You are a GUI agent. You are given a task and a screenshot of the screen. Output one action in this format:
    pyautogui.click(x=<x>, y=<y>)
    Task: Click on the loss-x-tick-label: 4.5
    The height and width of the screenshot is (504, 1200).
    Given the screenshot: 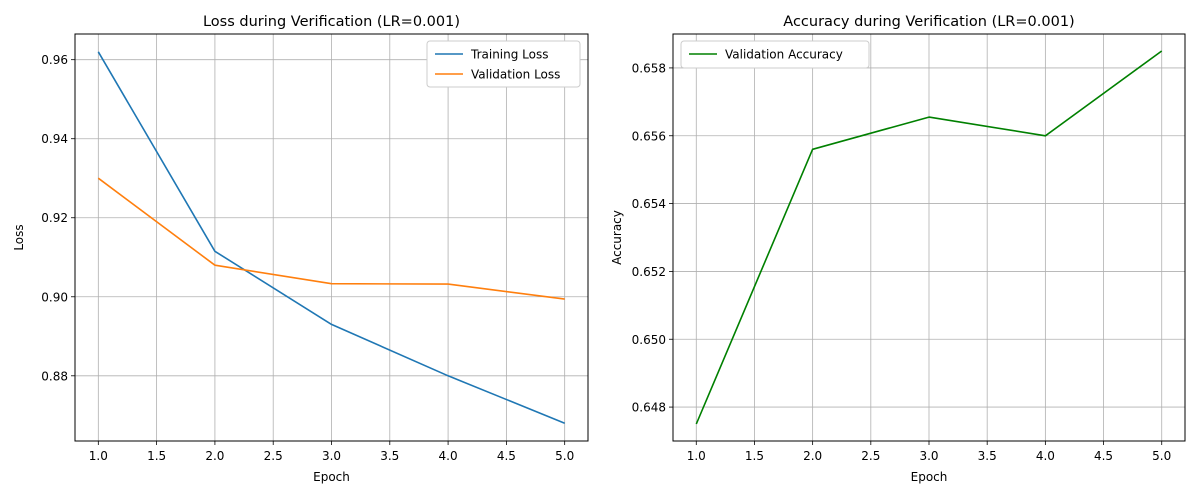 What is the action you would take?
    pyautogui.click(x=506, y=456)
    